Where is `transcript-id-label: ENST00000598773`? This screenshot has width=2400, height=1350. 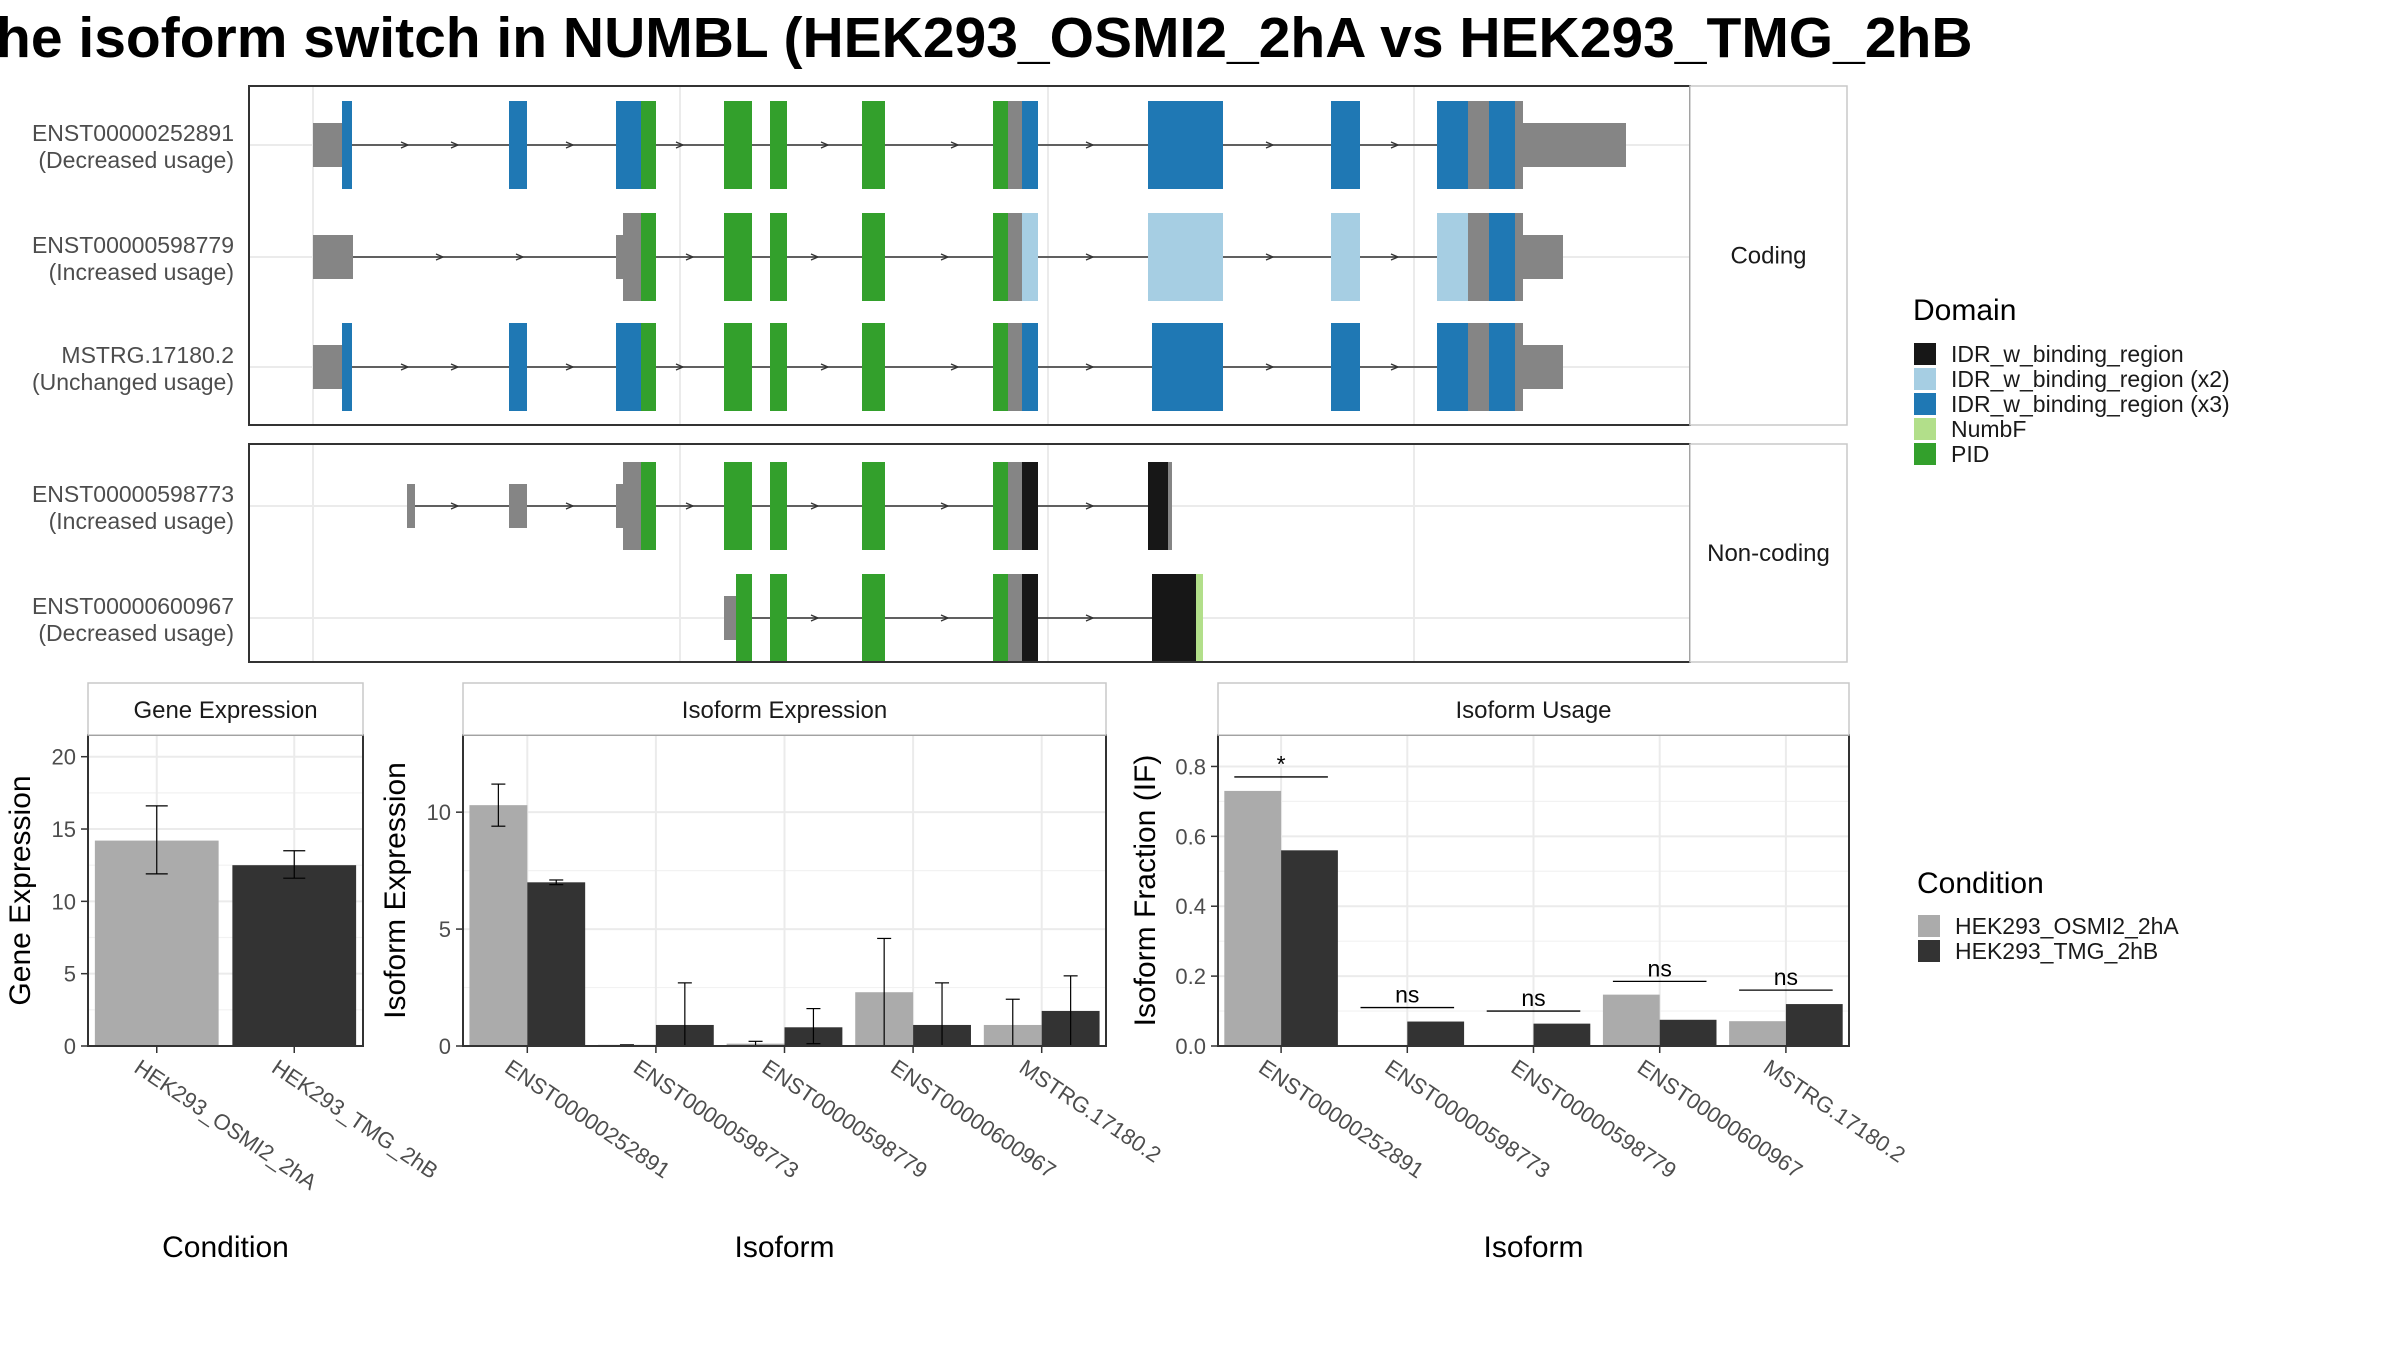 transcript-id-label: ENST00000598773 is located at coordinates (133, 494).